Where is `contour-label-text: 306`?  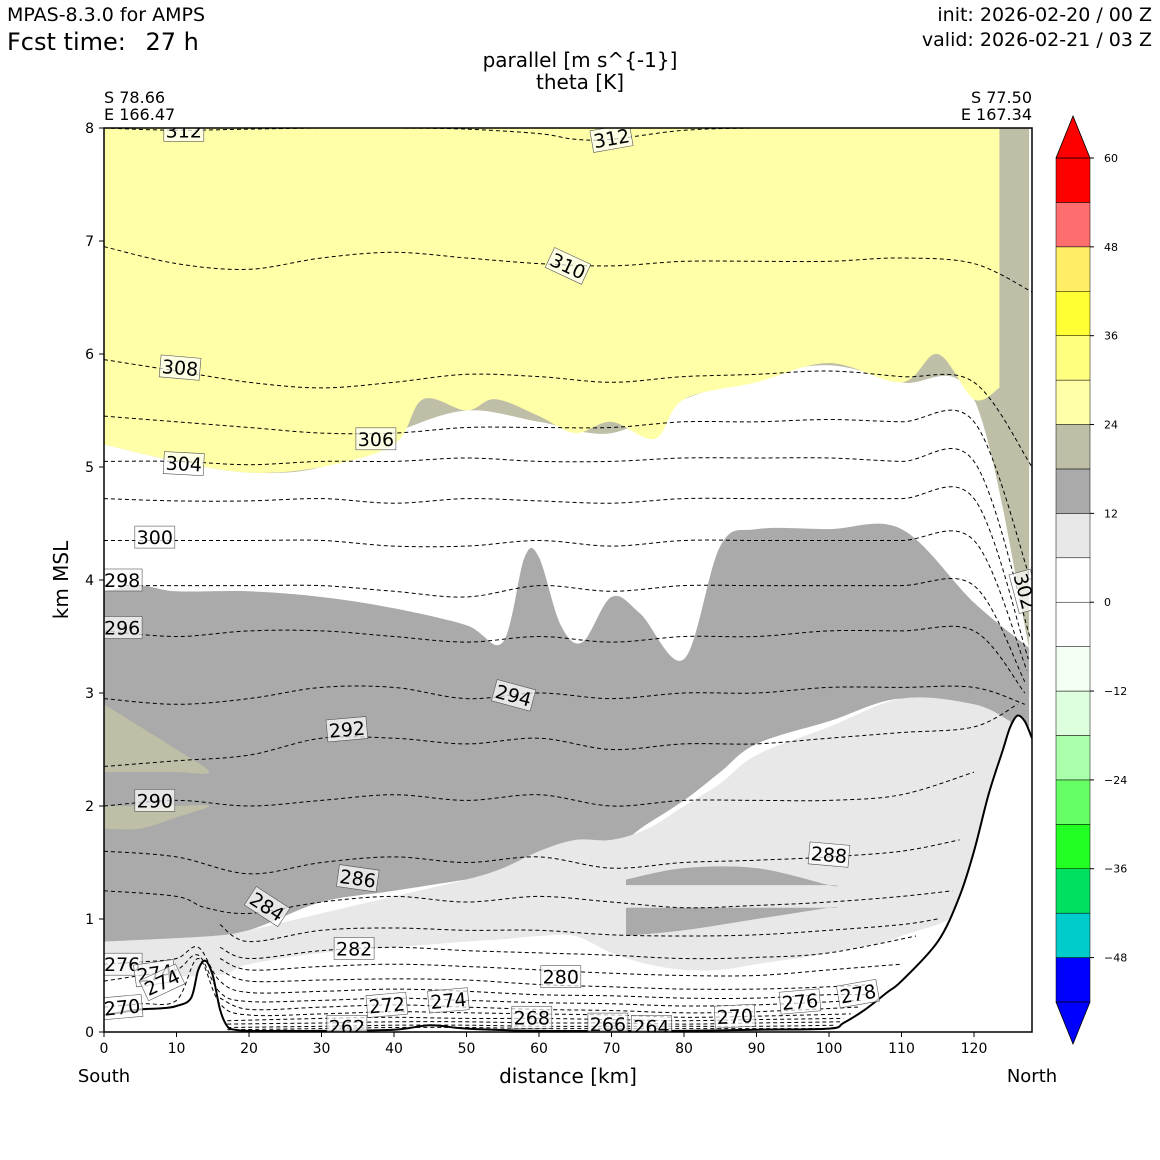 contour-label-text: 306 is located at coordinates (376, 440).